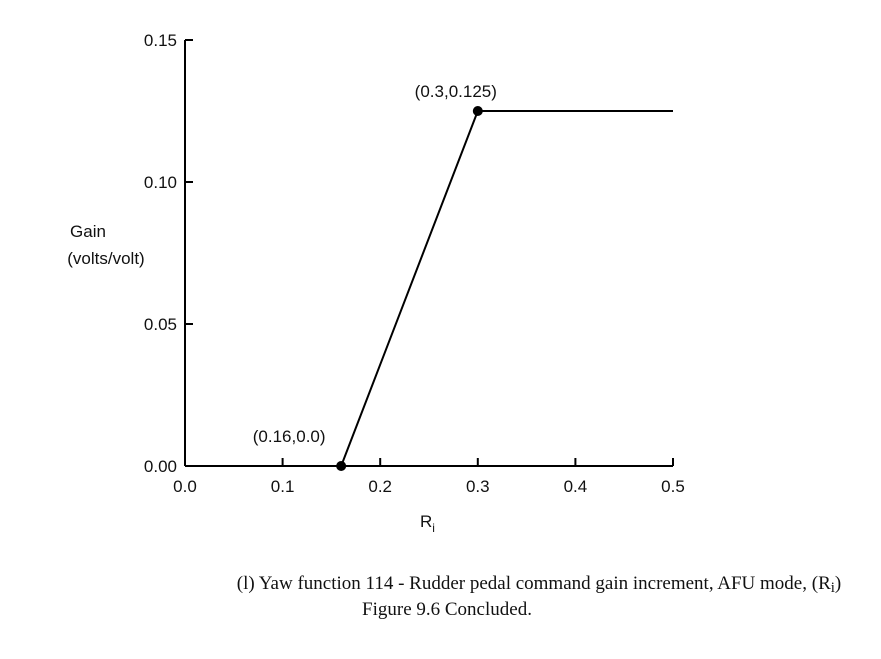 The width and height of the screenshot is (881, 659). Describe the element at coordinates (838, 583) in the screenshot. I see `caption-text: )` at that location.